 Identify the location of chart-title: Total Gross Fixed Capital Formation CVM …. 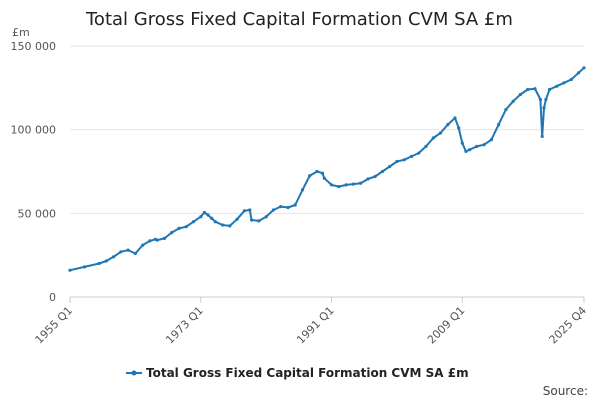
(299, 19).